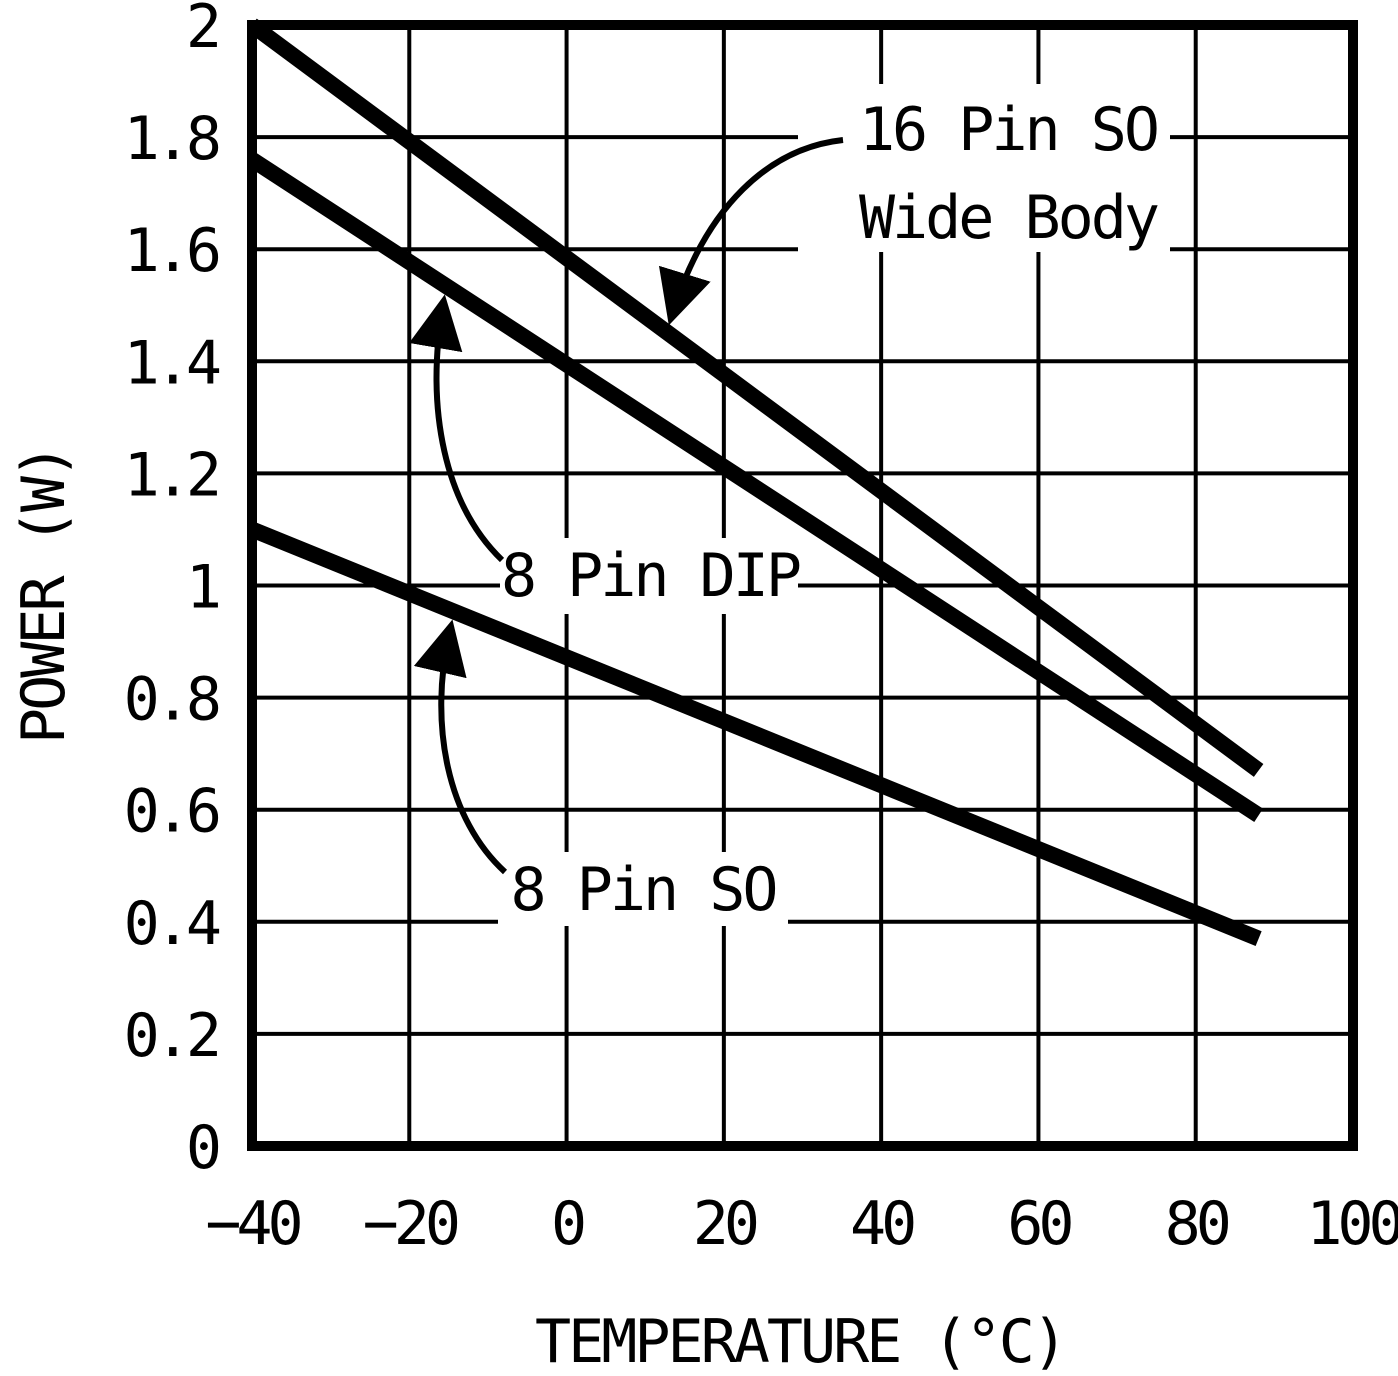 This screenshot has height=1376, width=1398. Describe the element at coordinates (1352, 1224) in the screenshot. I see `x-tick-label: 100` at that location.